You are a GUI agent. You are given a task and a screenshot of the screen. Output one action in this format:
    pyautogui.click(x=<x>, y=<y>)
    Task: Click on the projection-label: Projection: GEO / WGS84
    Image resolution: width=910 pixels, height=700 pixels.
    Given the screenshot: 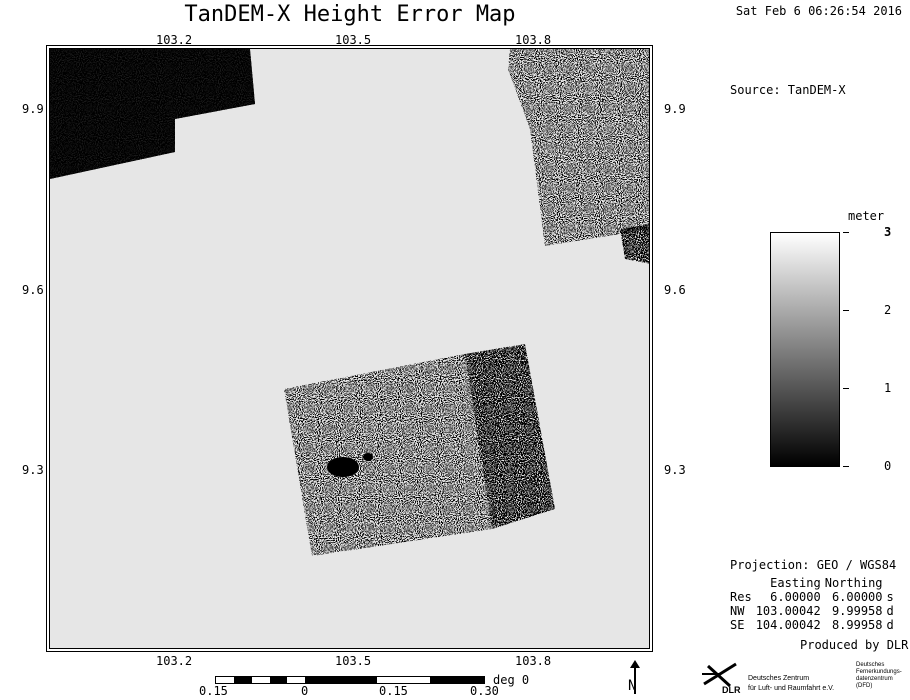 What is the action you would take?
    pyautogui.click(x=813, y=565)
    